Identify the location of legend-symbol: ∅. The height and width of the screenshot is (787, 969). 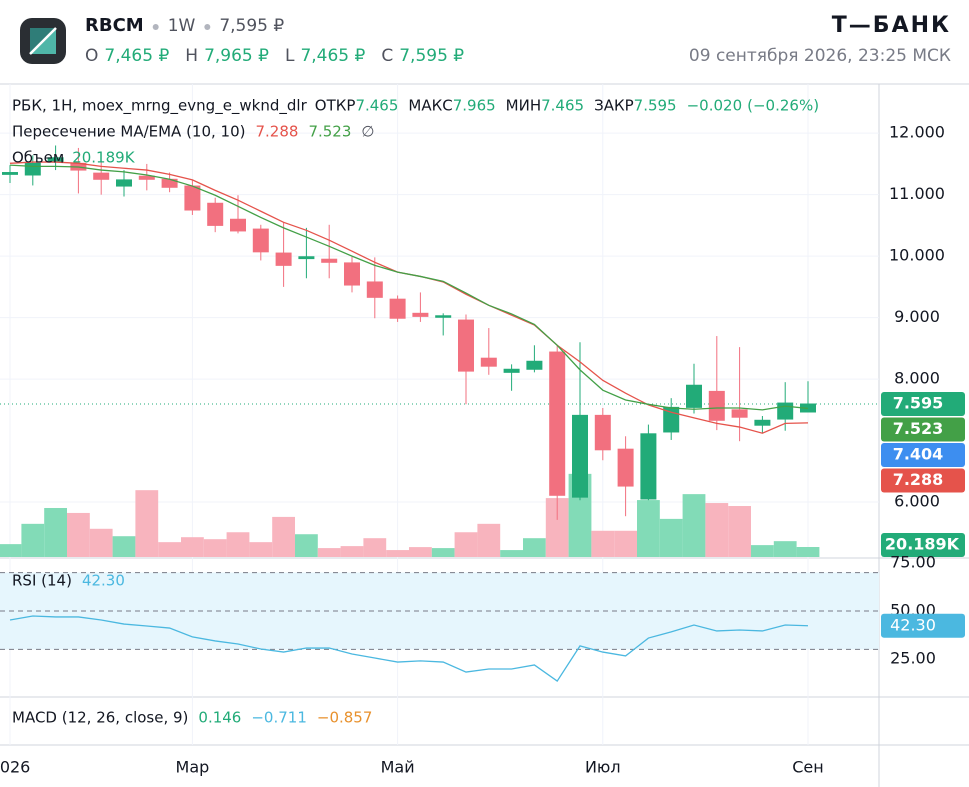
(367, 132).